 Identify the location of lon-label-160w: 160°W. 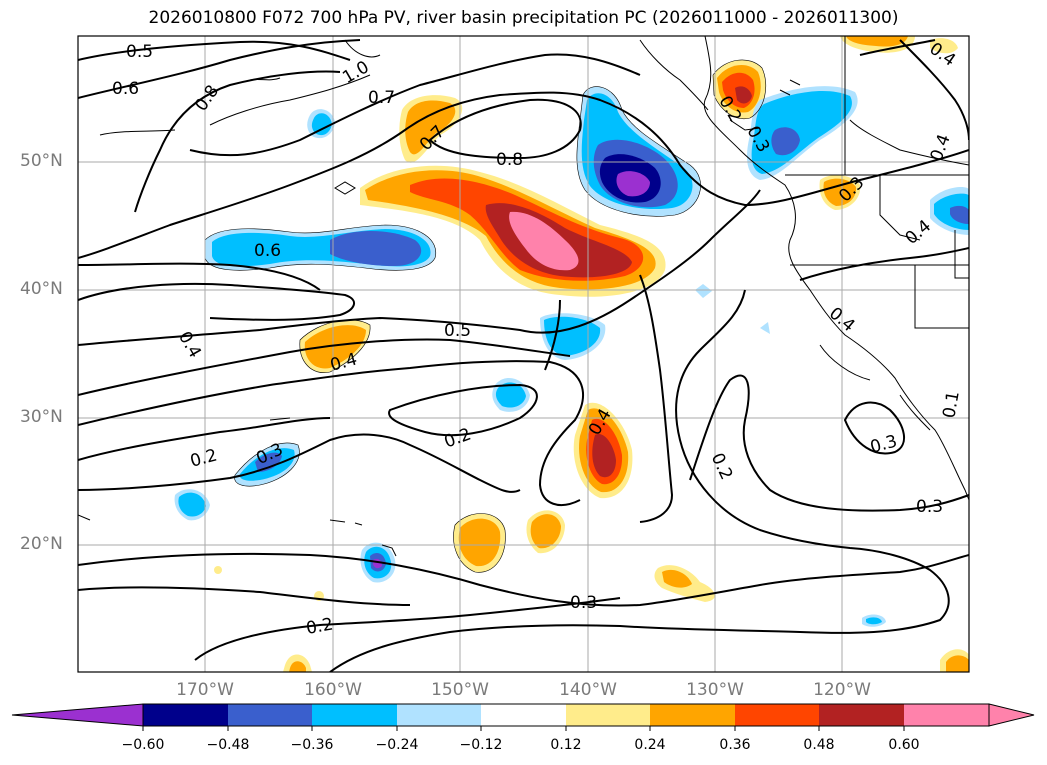
(333, 690).